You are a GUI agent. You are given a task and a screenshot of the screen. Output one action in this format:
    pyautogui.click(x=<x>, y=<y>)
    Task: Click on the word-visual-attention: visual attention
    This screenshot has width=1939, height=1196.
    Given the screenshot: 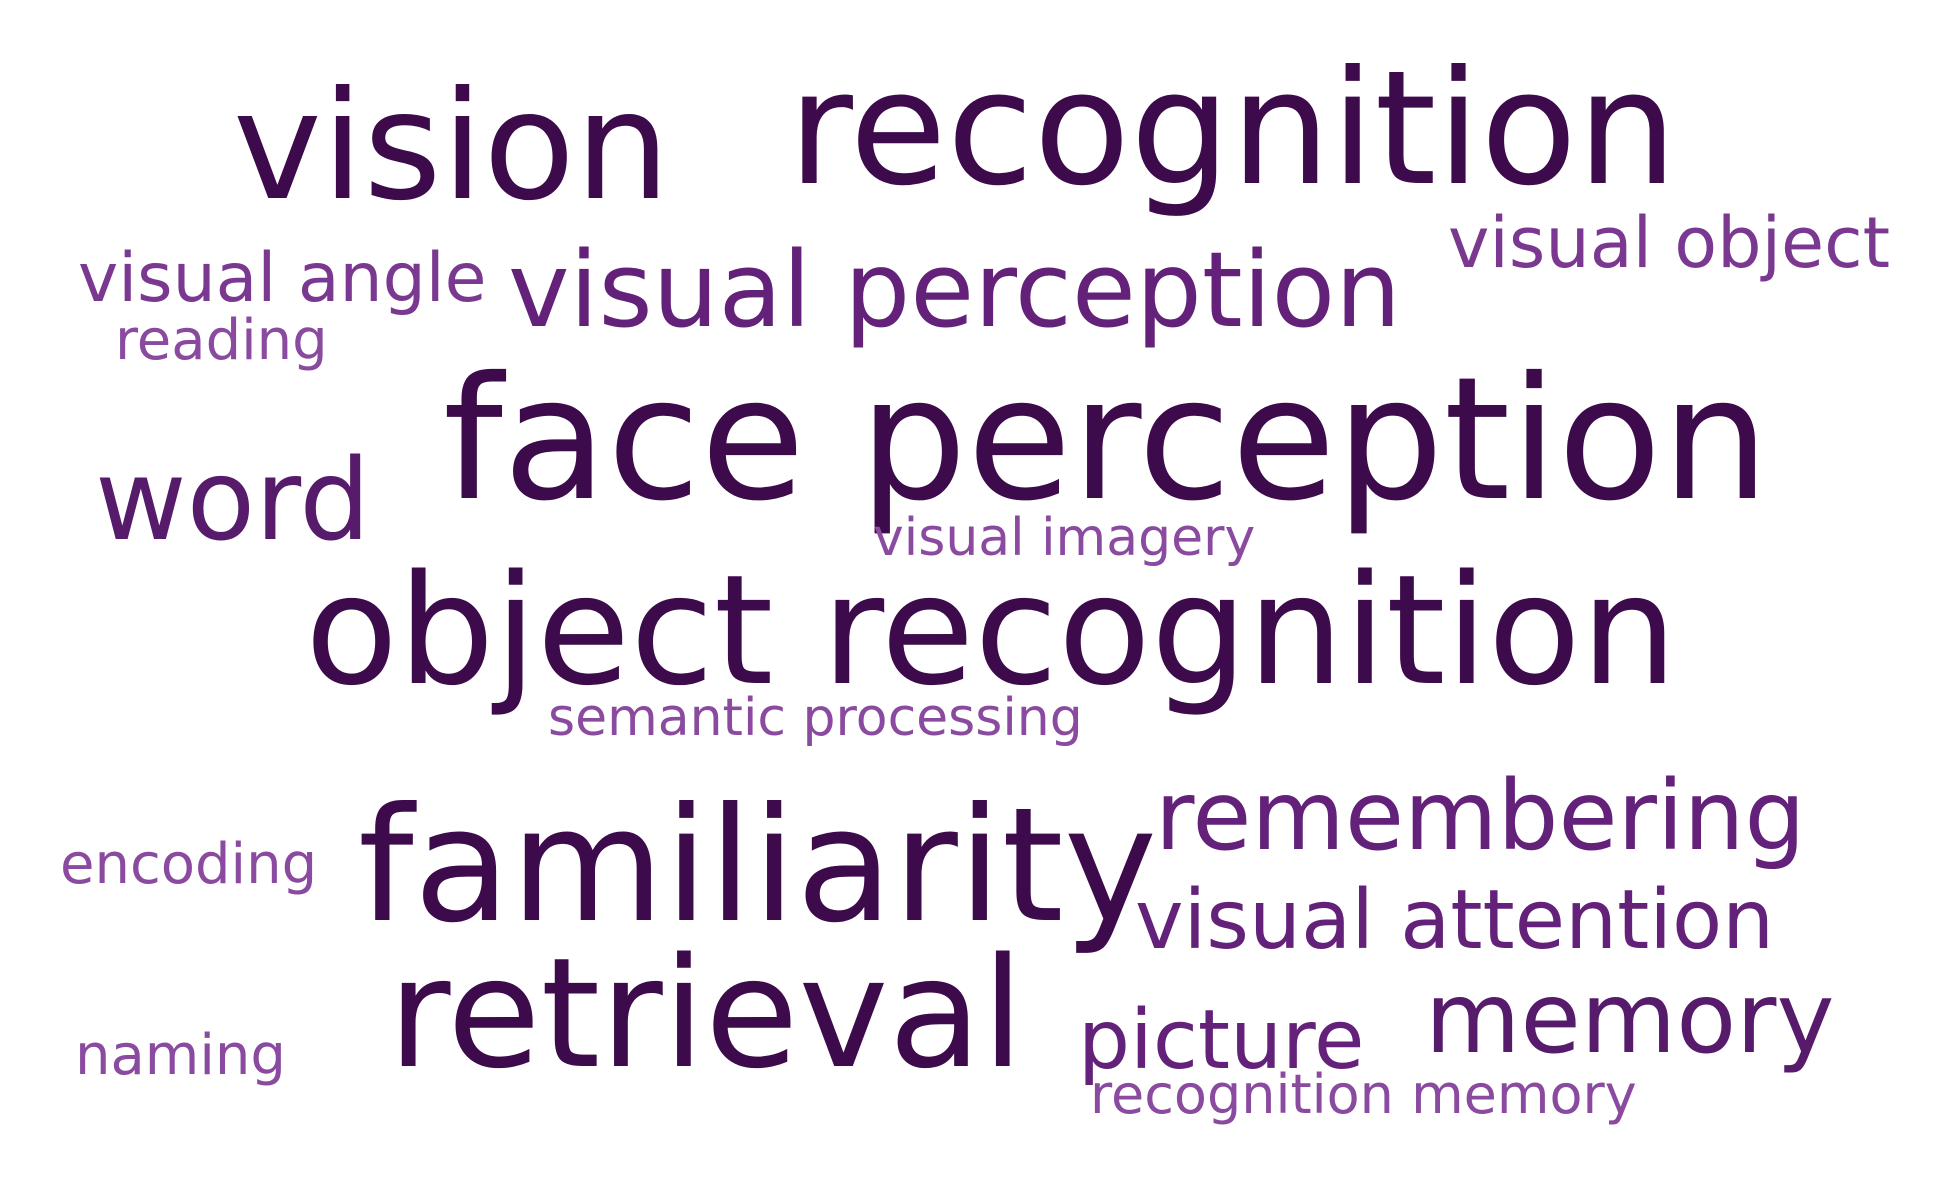 What is the action you would take?
    pyautogui.click(x=1455, y=920)
    